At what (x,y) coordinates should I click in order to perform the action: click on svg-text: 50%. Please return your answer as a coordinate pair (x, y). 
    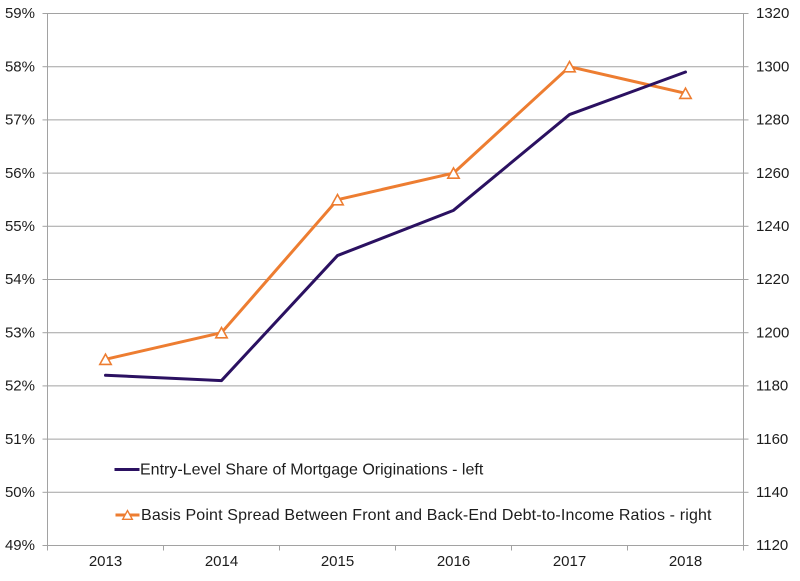
    Looking at the image, I should click on (20, 492).